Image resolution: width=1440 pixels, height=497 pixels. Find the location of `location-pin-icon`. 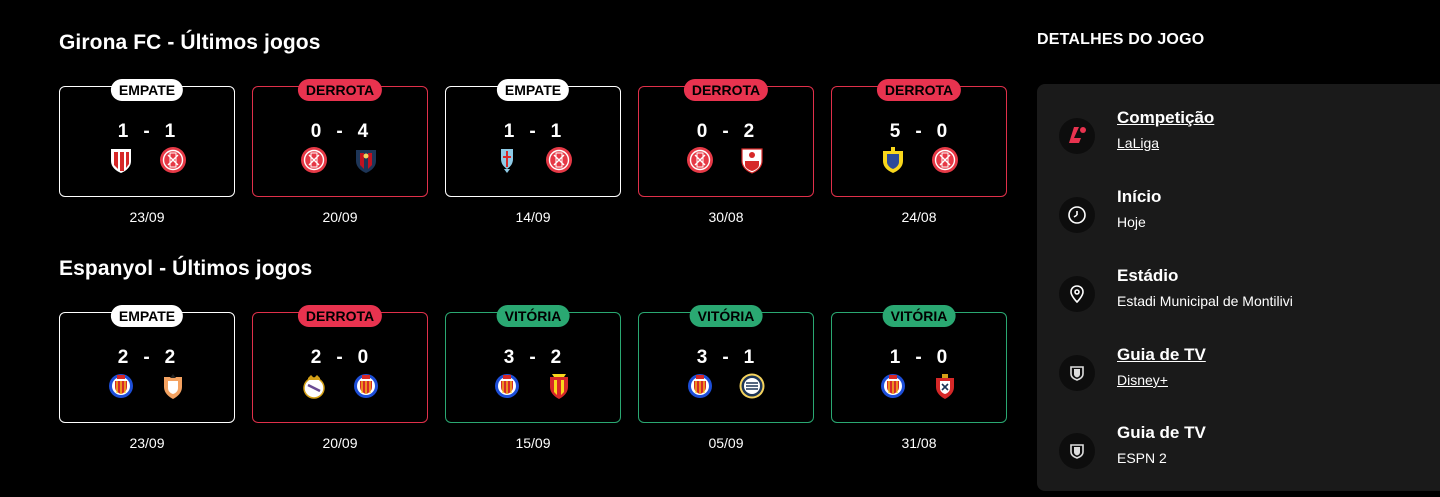

location-pin-icon is located at coordinates (1077, 294).